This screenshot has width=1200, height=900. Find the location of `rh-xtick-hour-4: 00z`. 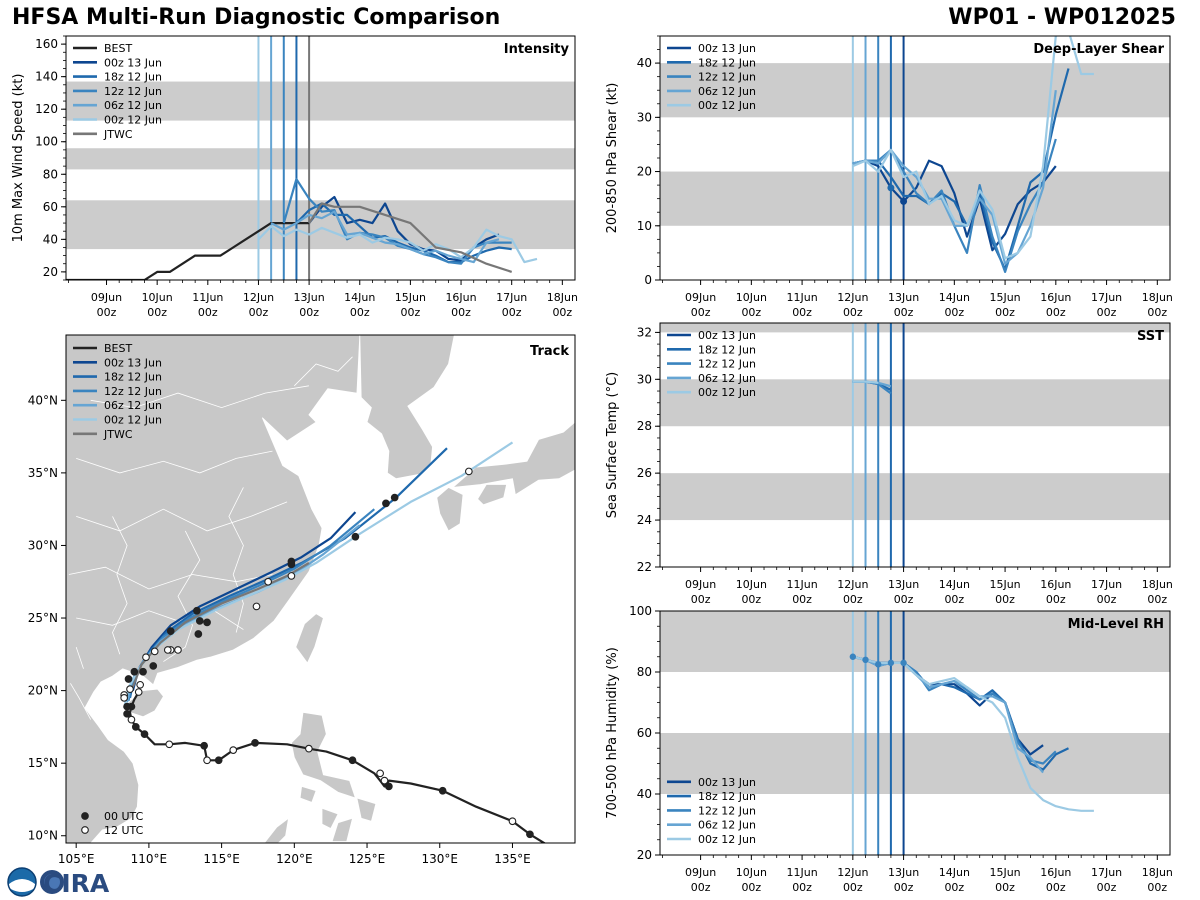

rh-xtick-hour-4: 00z is located at coordinates (904, 887).